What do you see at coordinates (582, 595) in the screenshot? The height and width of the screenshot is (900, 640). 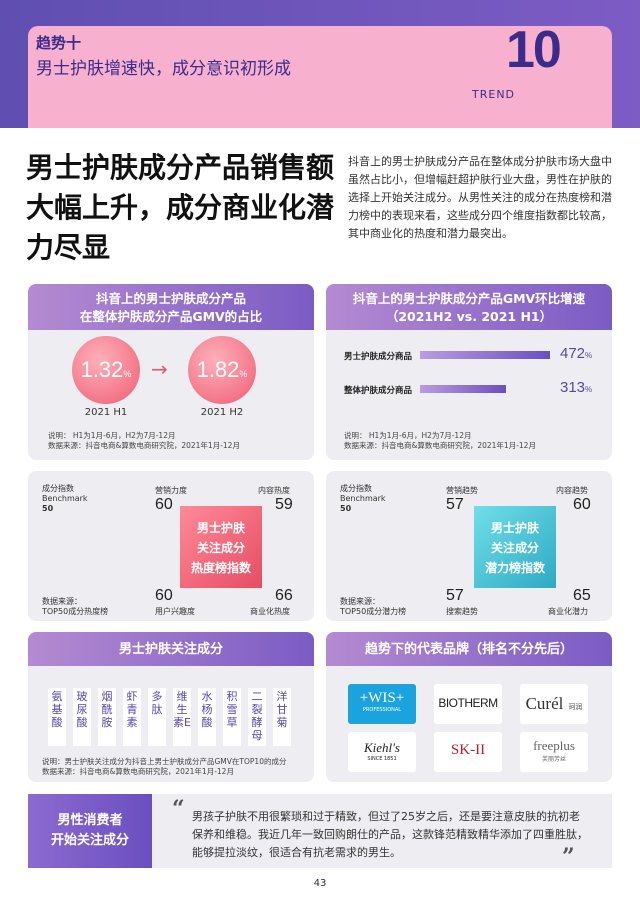 I see `potential-br-value: 65` at bounding box center [582, 595].